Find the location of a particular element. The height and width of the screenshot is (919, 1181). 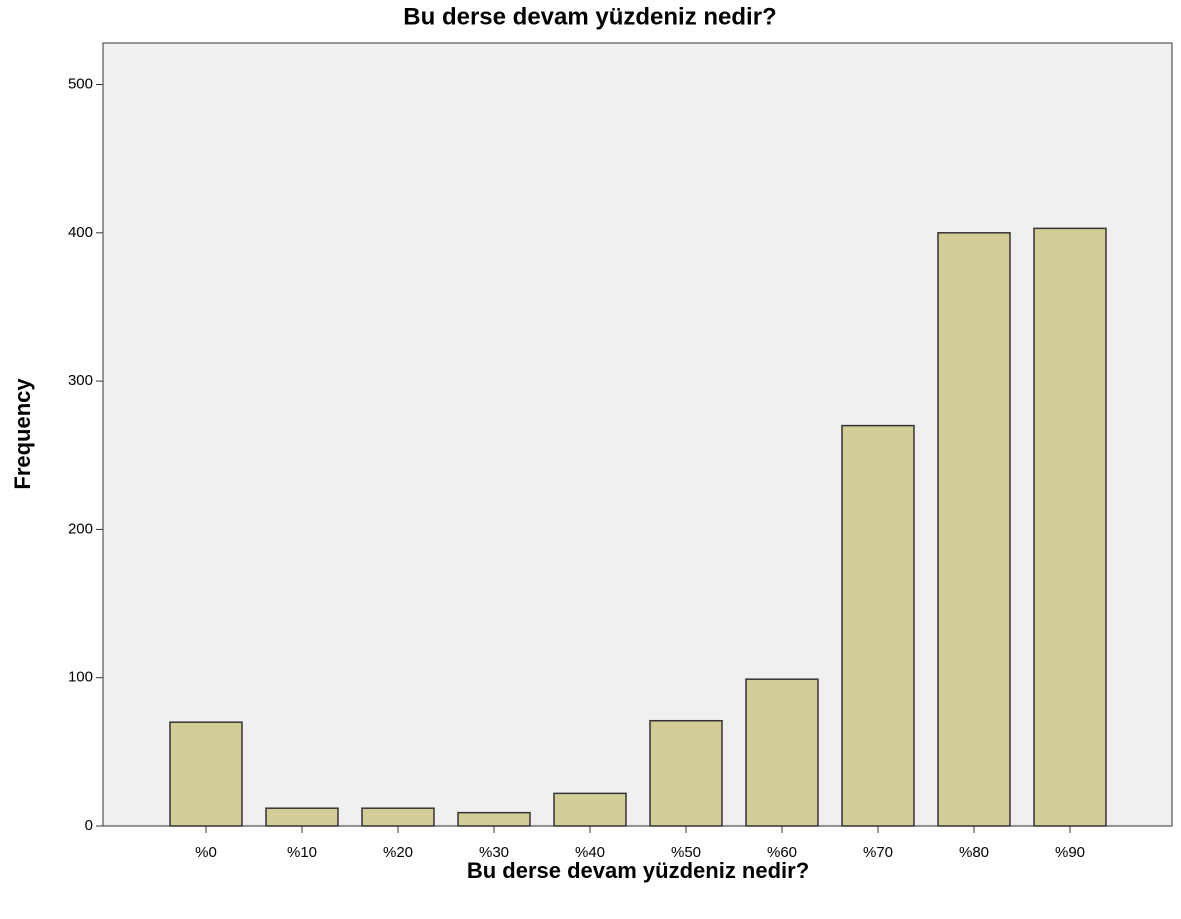

x-tick-label: %30 is located at coordinates (494, 852).